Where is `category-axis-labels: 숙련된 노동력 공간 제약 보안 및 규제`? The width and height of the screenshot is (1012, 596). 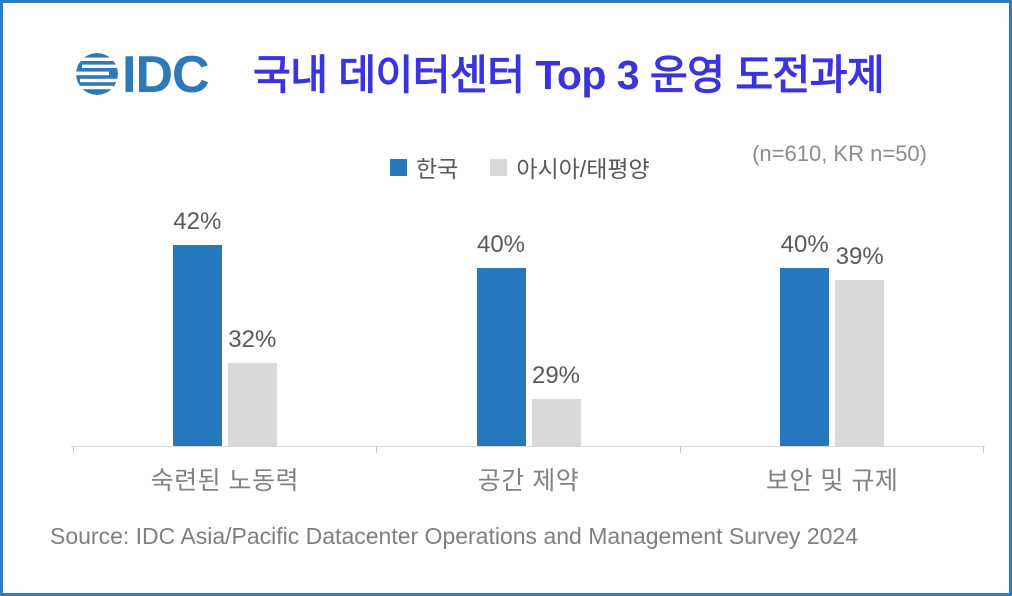 category-axis-labels: 숙련된 노동력 공간 제약 보안 및 규제 is located at coordinates (528, 479).